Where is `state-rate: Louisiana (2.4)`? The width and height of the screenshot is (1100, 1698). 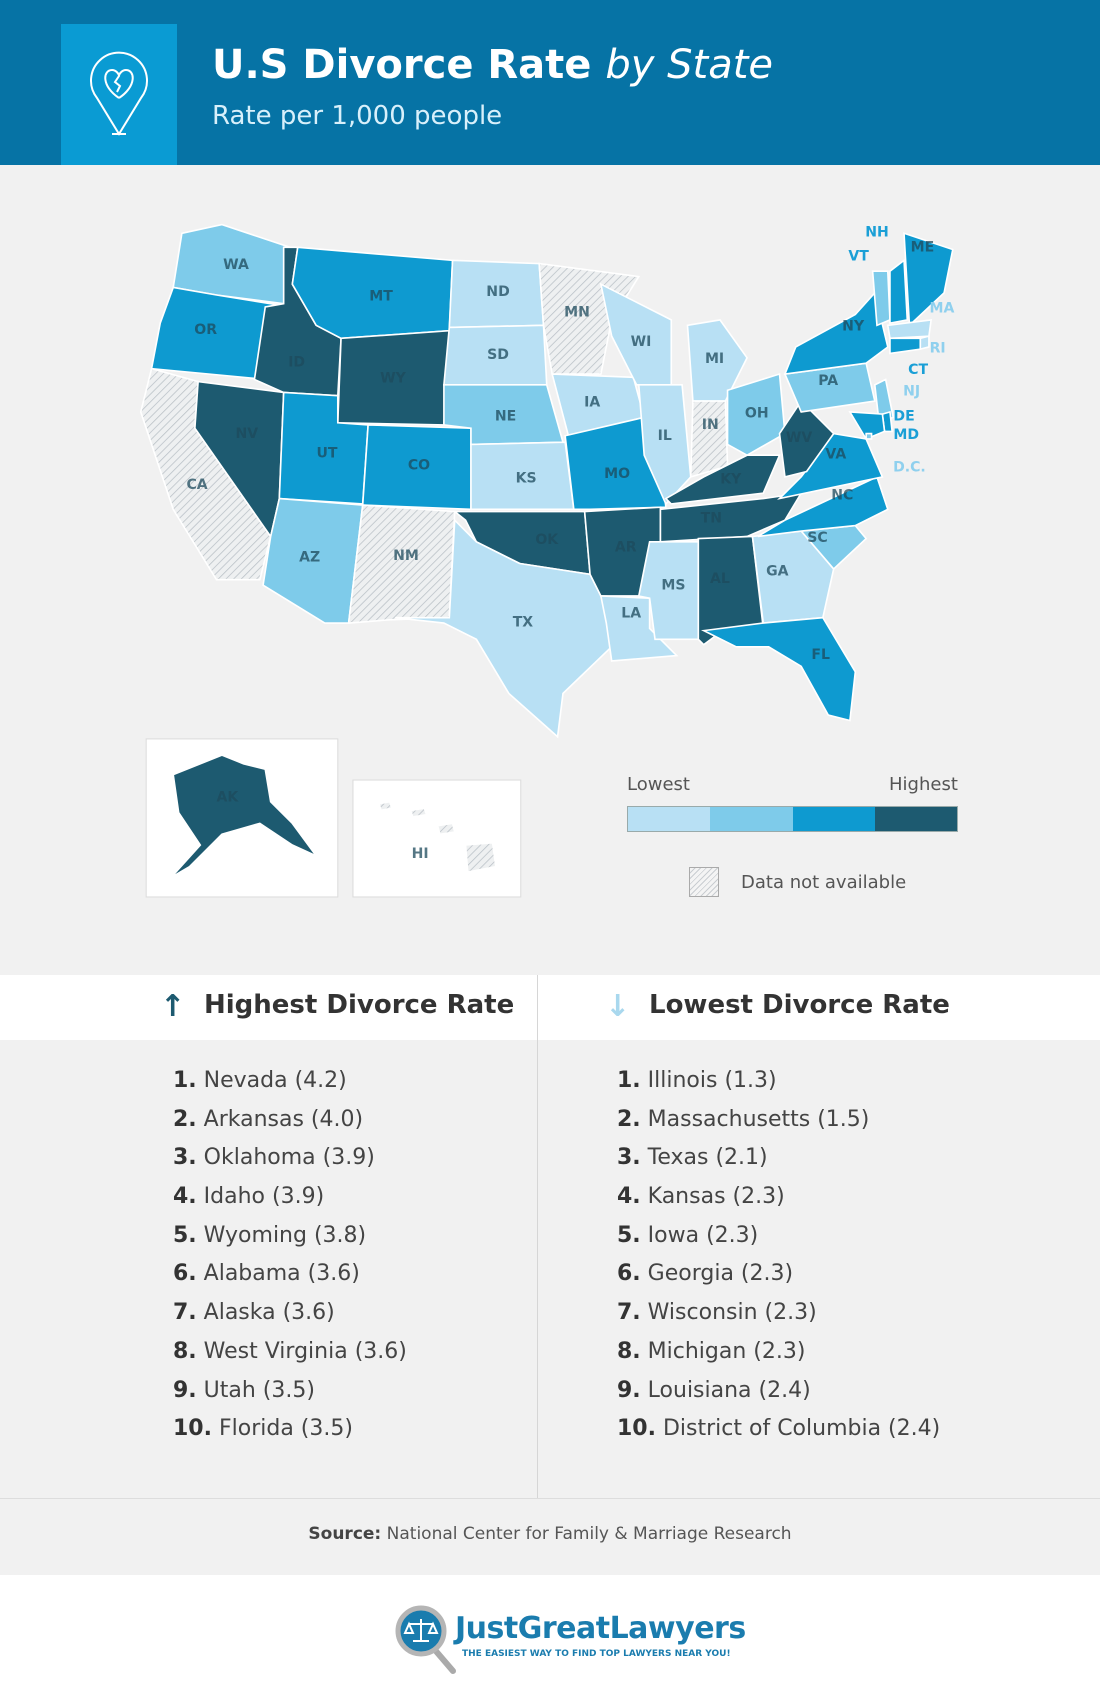
state-rate: Louisiana (2.4) is located at coordinates (725, 1390).